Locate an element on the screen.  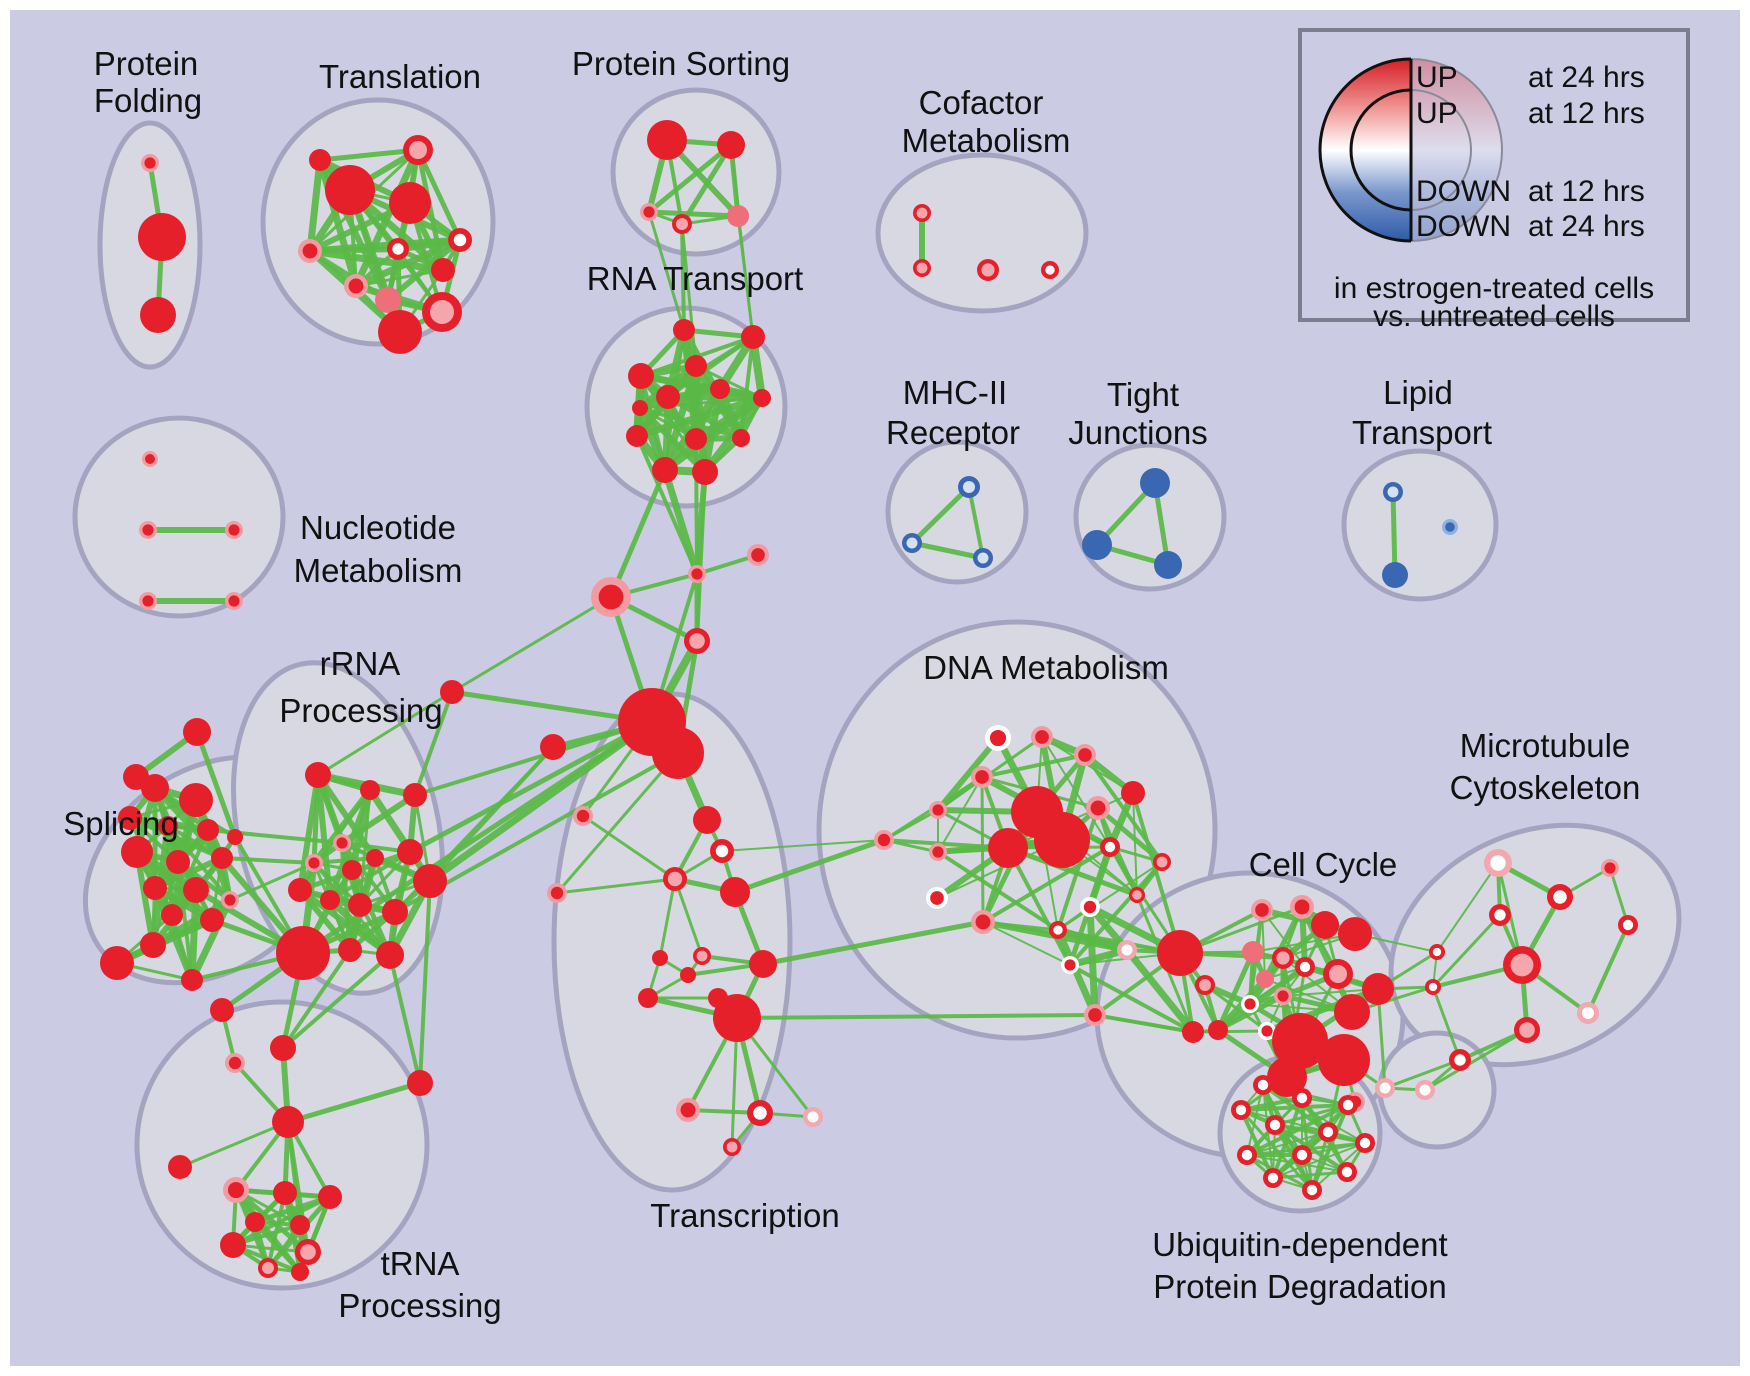
cluster-label: Ubiquitin-dependent is located at coordinates (1299, 1244).